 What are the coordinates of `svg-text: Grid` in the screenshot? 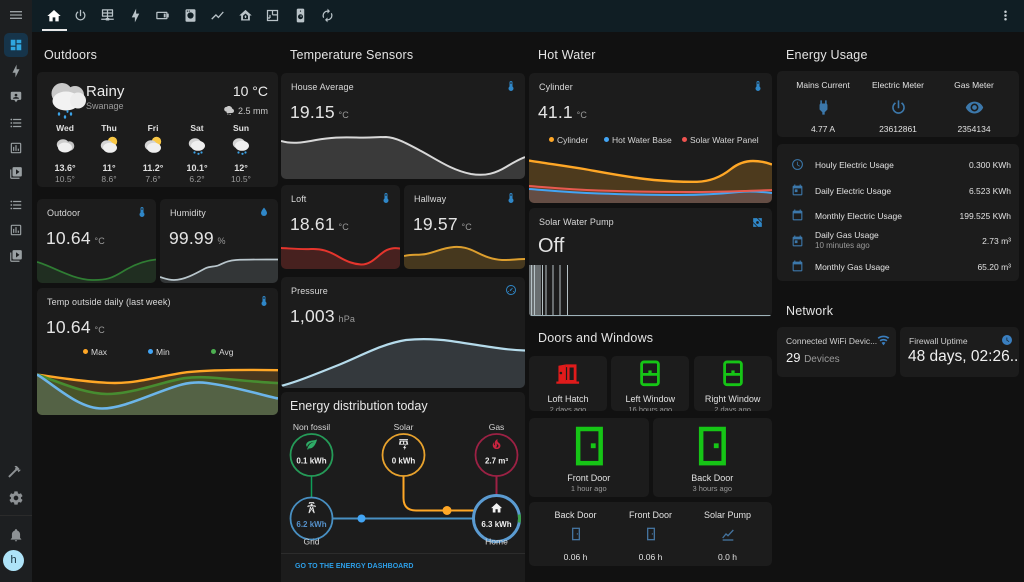 It's located at (311, 542).